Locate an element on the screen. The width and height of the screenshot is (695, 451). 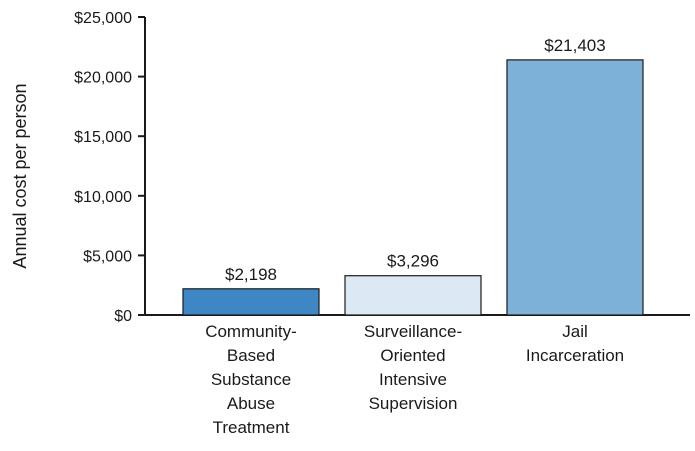
category-label-line: Jail is located at coordinates (575, 331).